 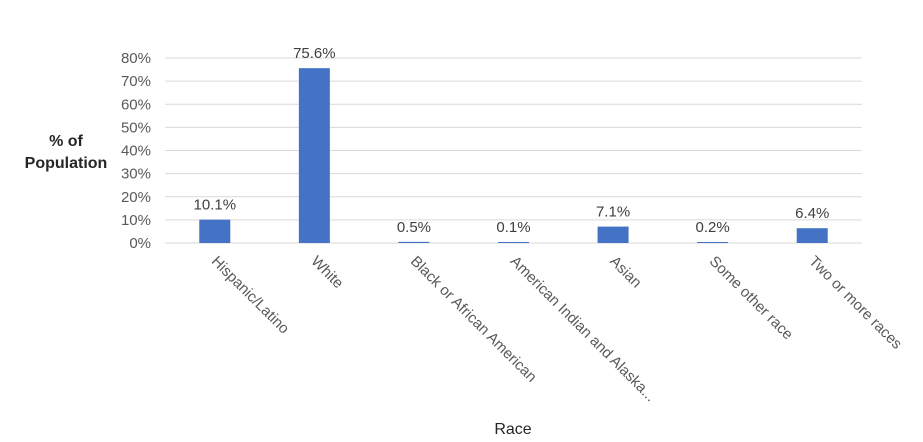 What do you see at coordinates (136, 197) in the screenshot?
I see `y-tick-label: 20%` at bounding box center [136, 197].